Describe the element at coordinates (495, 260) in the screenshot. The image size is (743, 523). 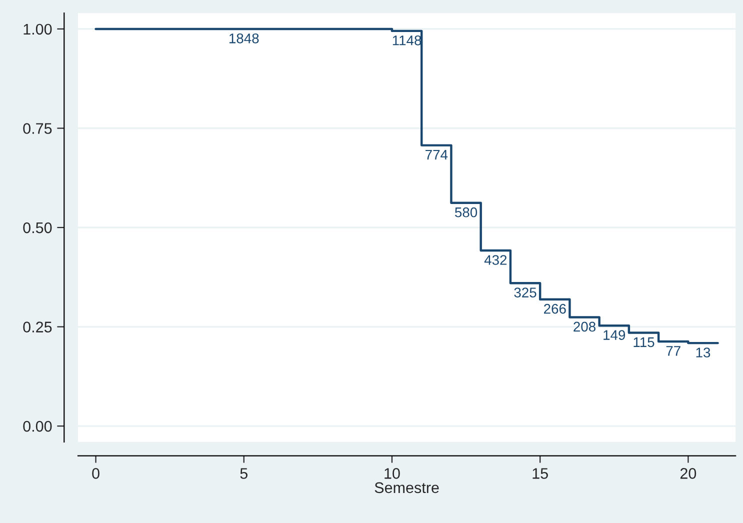
I see `annotation: 432` at that location.